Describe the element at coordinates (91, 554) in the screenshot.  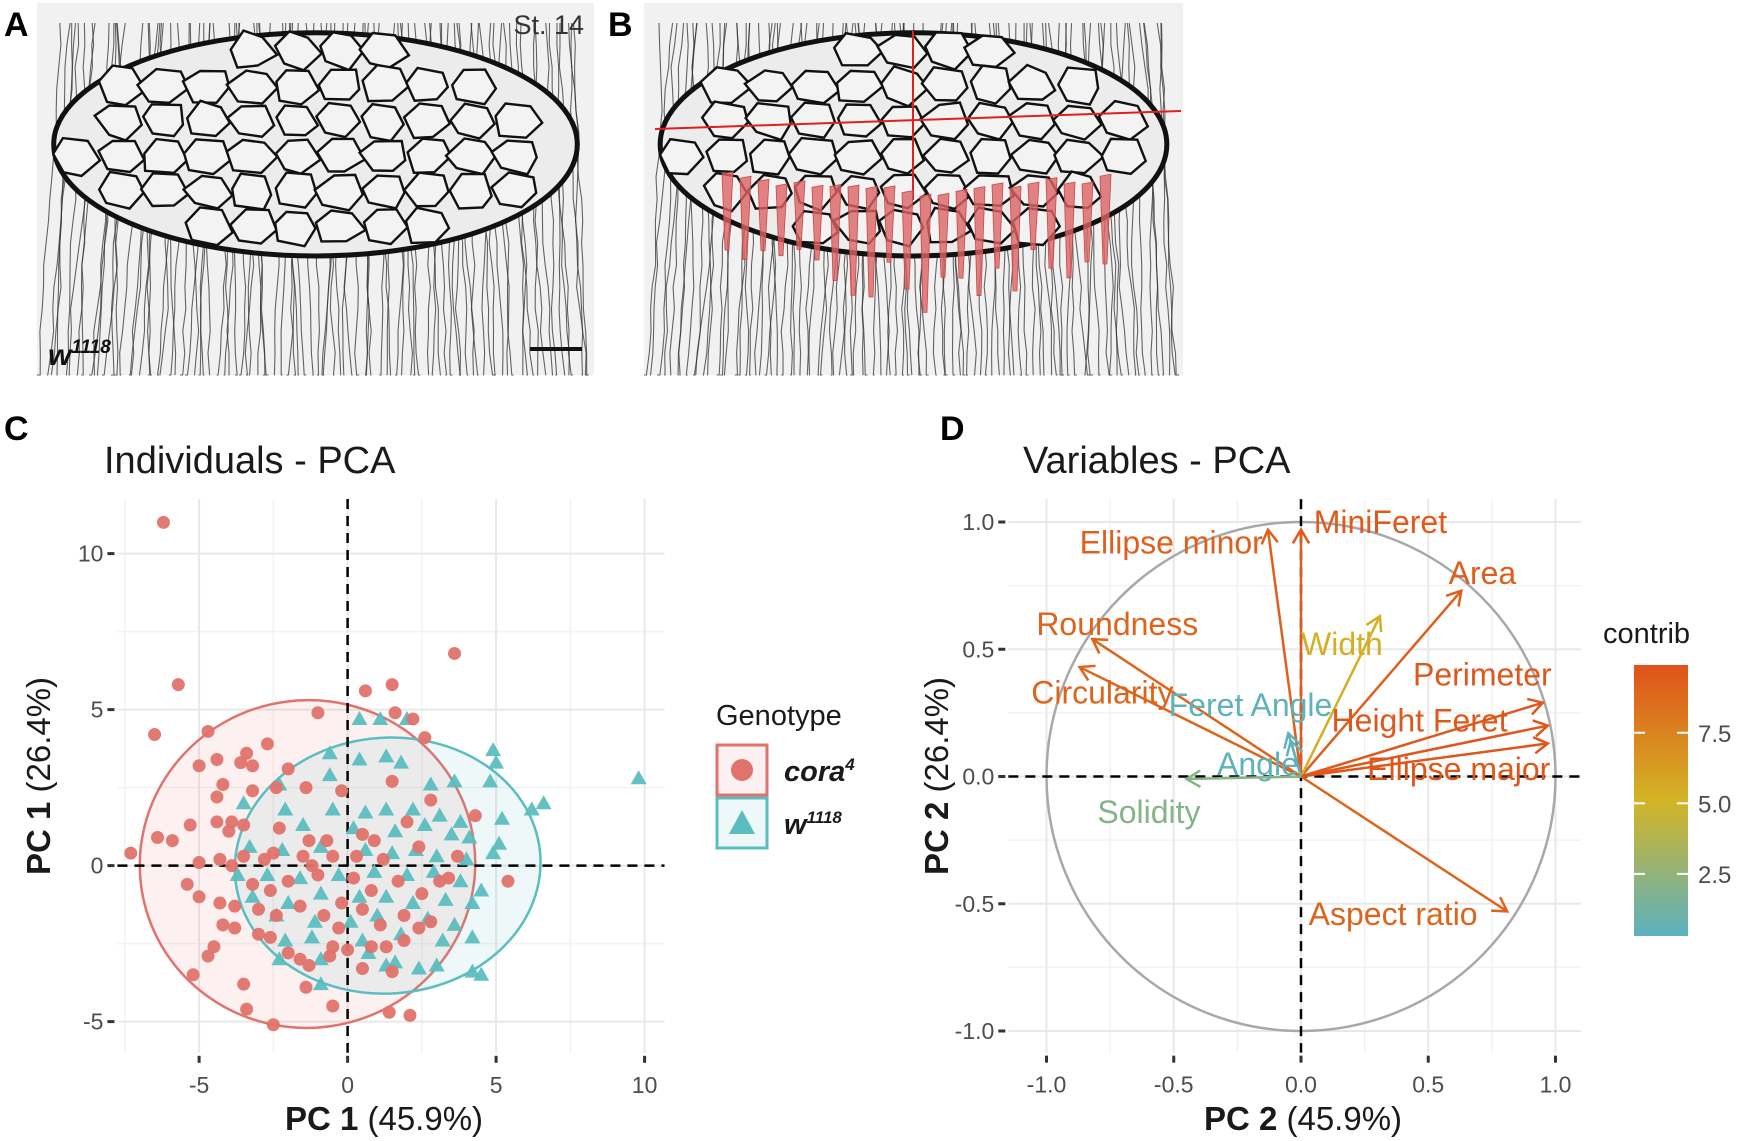
I see `y-tick-label: 10` at that location.